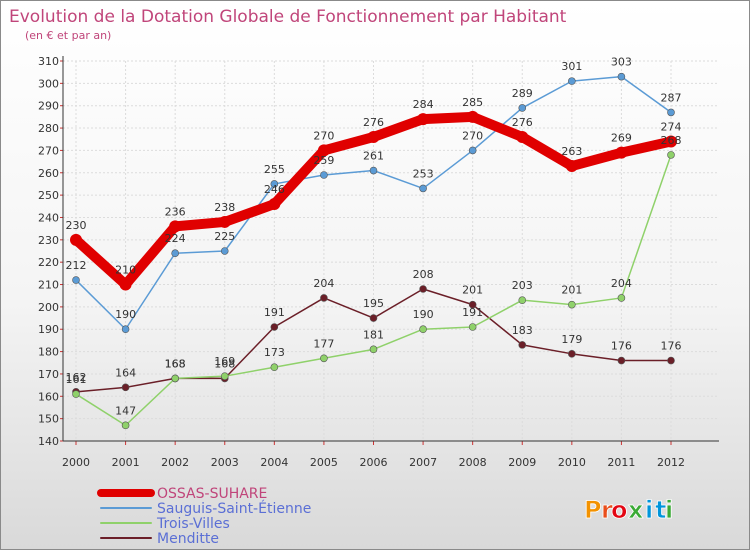  I want to click on x-tick-label: 2002, so click(175, 462).